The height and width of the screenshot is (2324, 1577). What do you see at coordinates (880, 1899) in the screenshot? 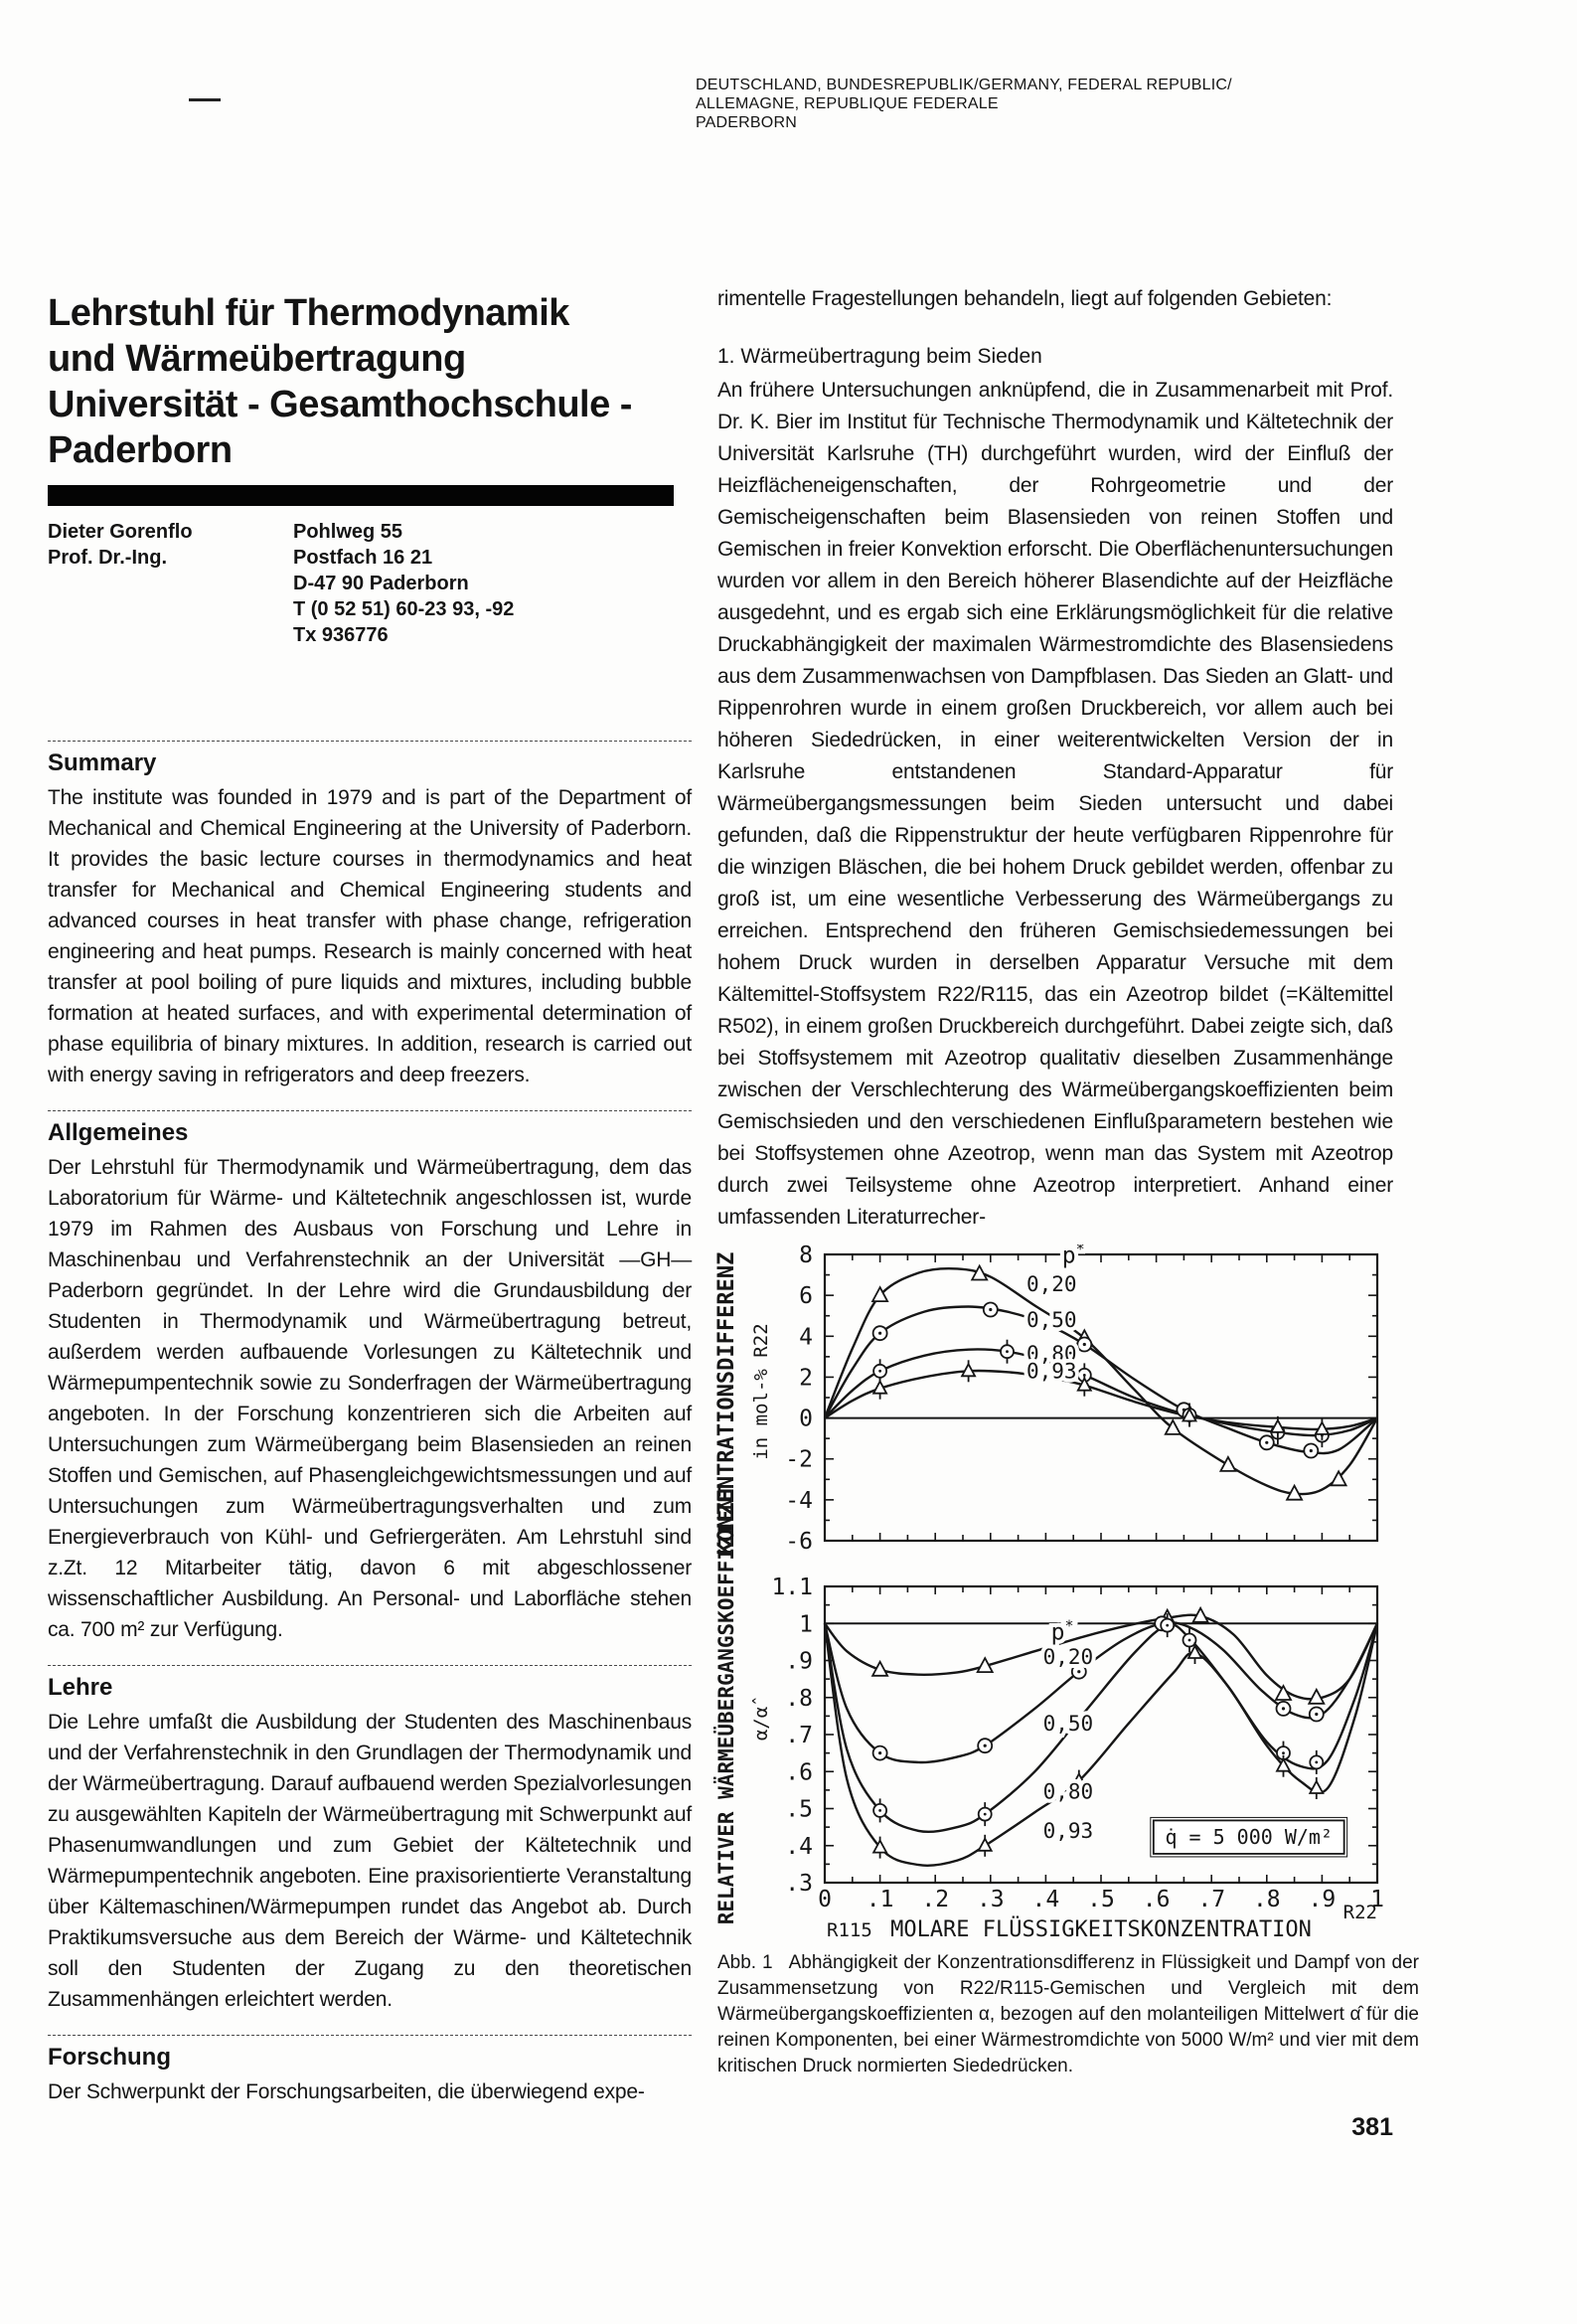
I see `svg-text: .1` at bounding box center [880, 1899].